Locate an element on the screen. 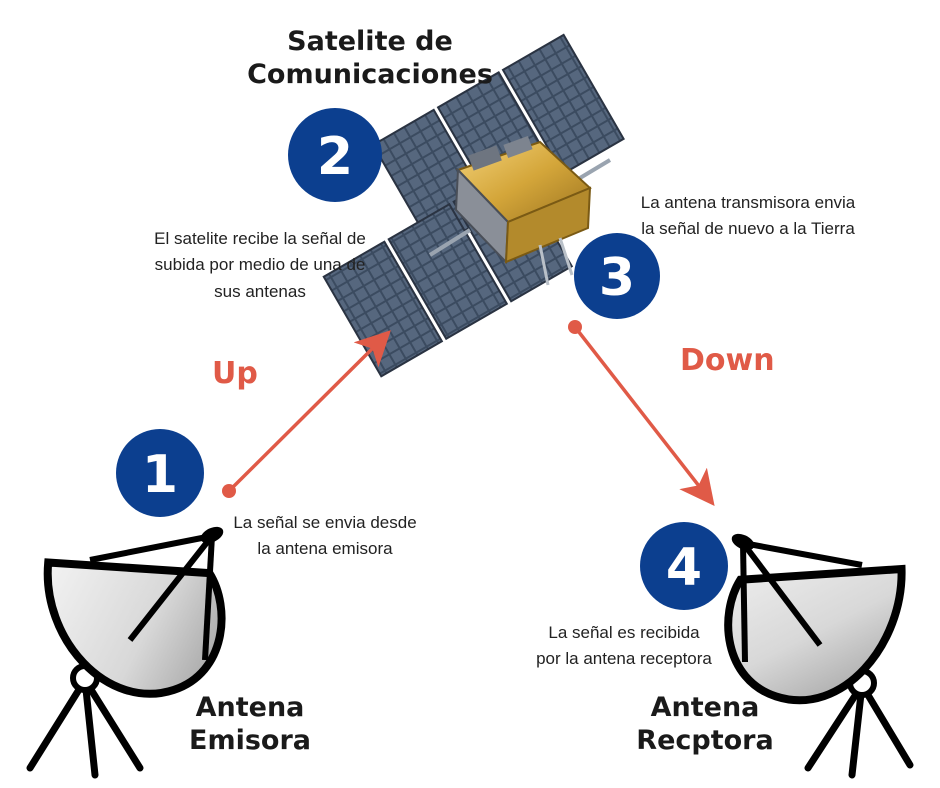 This screenshot has height=788, width=940. receiver-desc-line2: por la antena receptora is located at coordinates (624, 659).